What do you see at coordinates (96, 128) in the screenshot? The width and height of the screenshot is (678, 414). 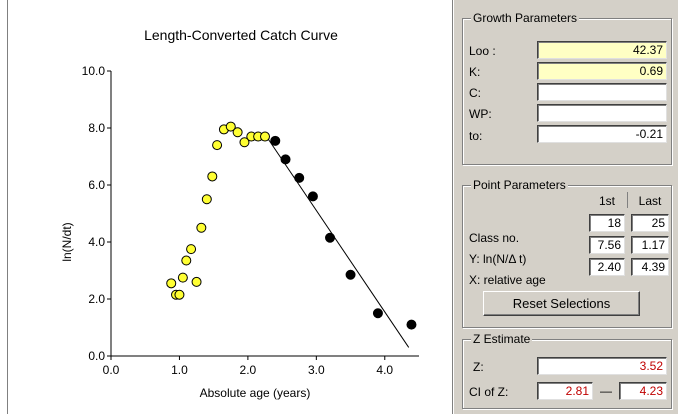 I see `y-tick-label: 8.0` at bounding box center [96, 128].